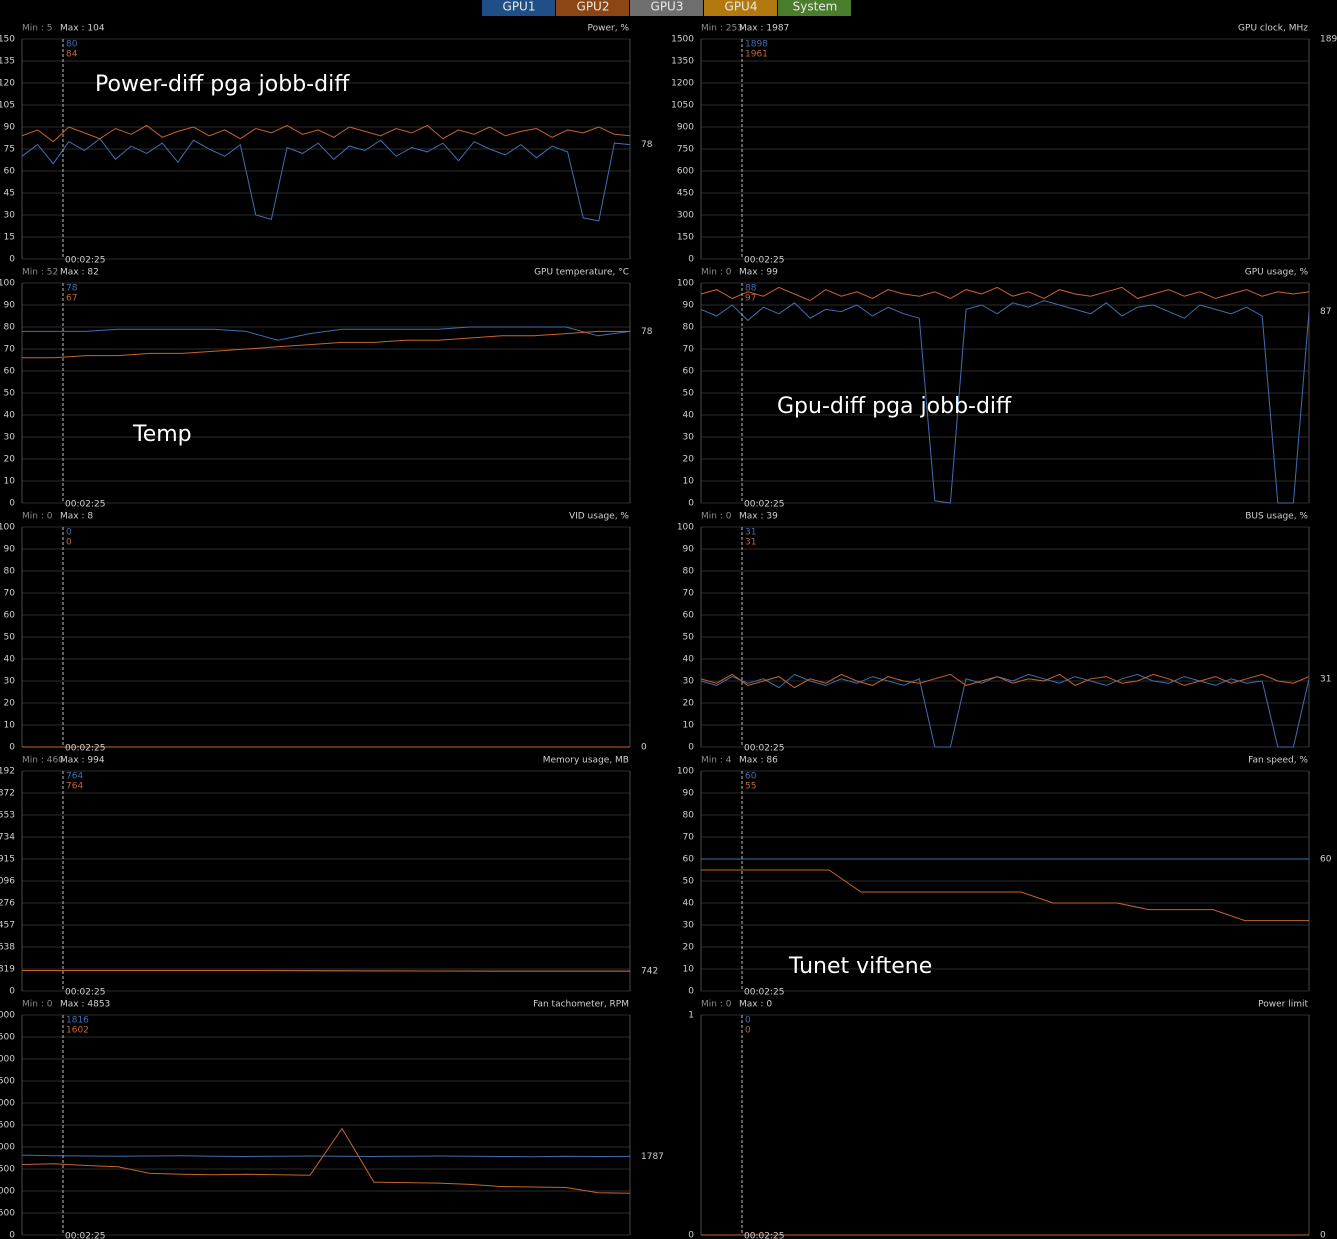  What do you see at coordinates (162, 434) in the screenshot?
I see `annotation: Temp` at bounding box center [162, 434].